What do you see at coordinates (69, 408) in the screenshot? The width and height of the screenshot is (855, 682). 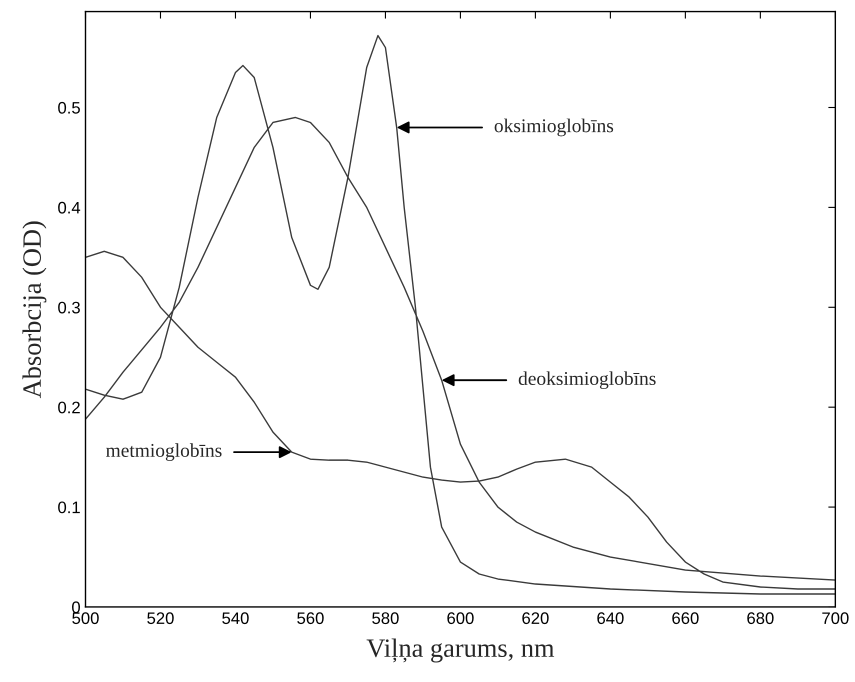 I see `y-tick-label: 0.2` at bounding box center [69, 408].